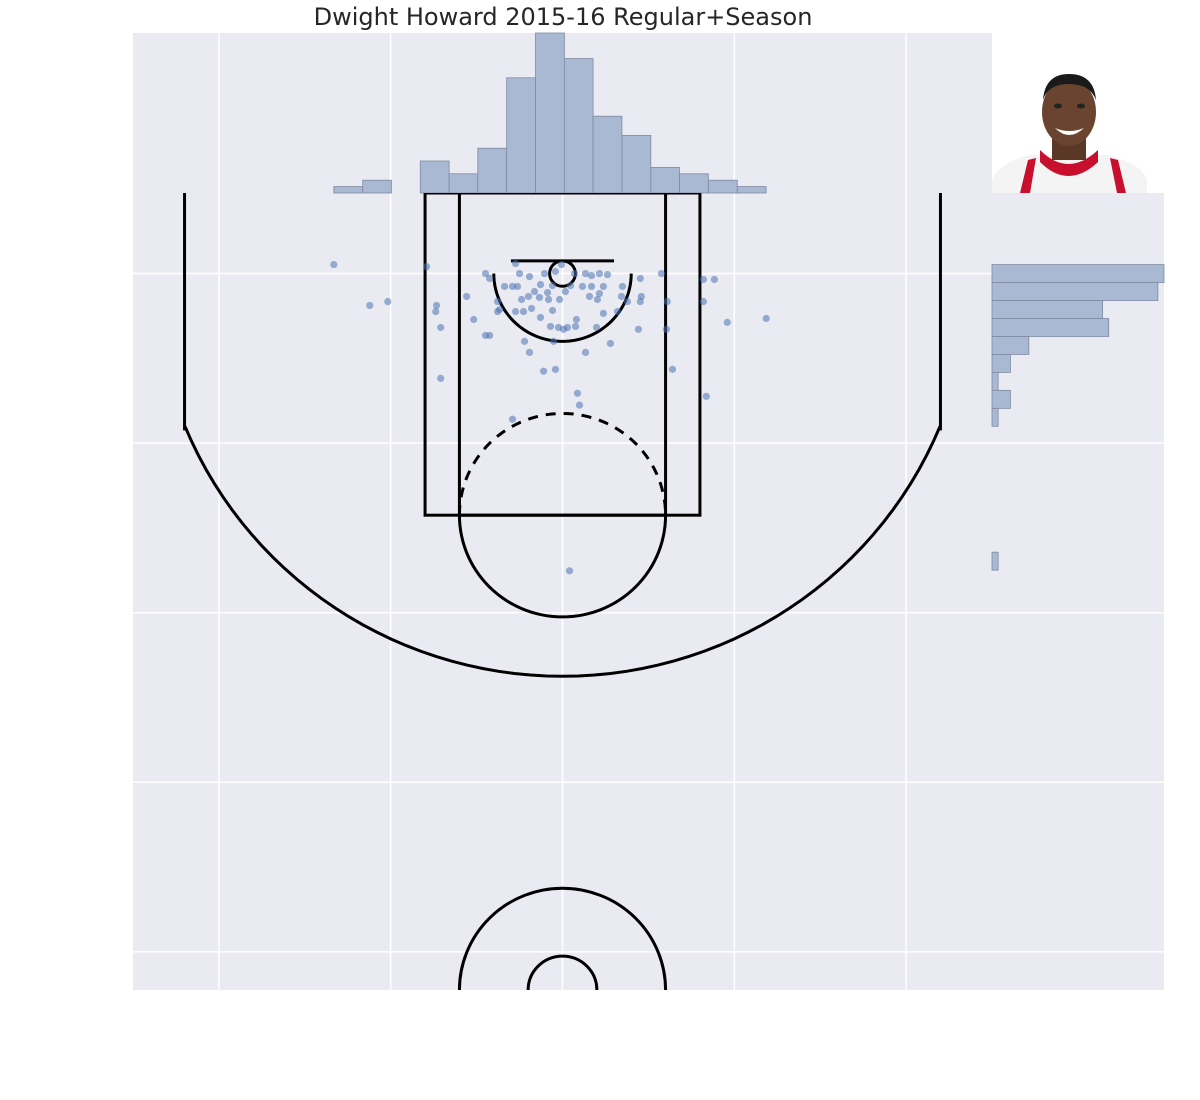 The image size is (1200, 1100). What do you see at coordinates (563, 17) in the screenshot?
I see `chart-title: Dwight Howard 2015-16 Regular+Season` at bounding box center [563, 17].